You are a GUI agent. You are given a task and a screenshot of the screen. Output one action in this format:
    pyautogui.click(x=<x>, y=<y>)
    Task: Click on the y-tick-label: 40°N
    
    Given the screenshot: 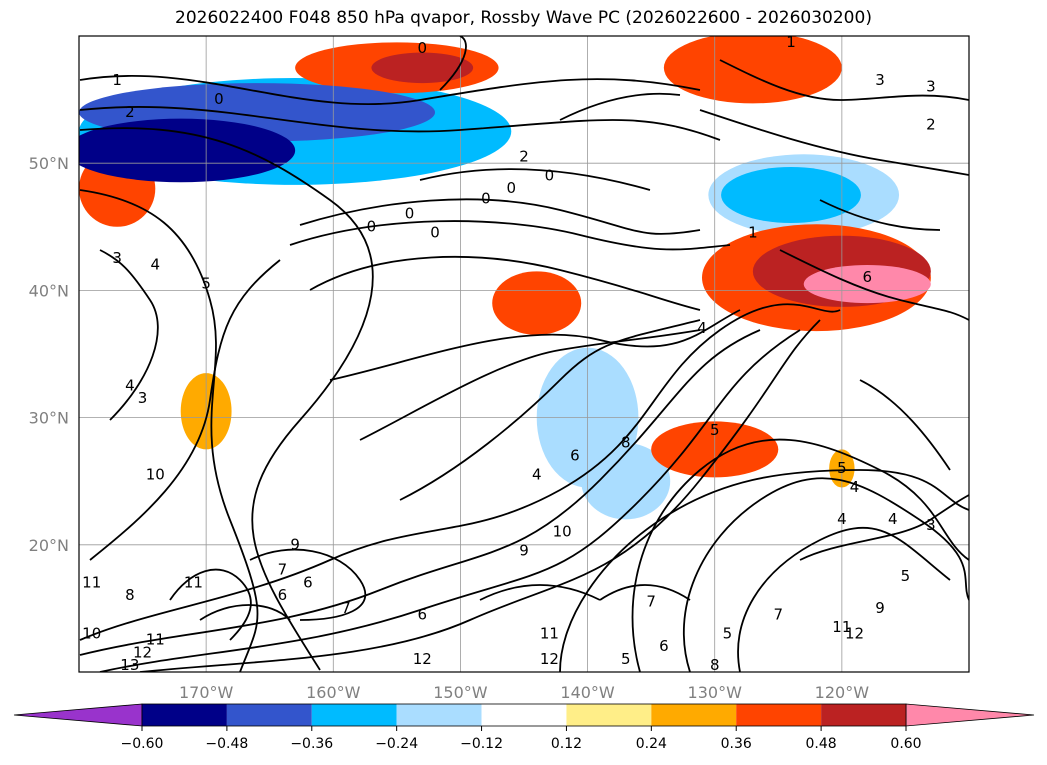 What is the action you would take?
    pyautogui.click(x=49, y=290)
    